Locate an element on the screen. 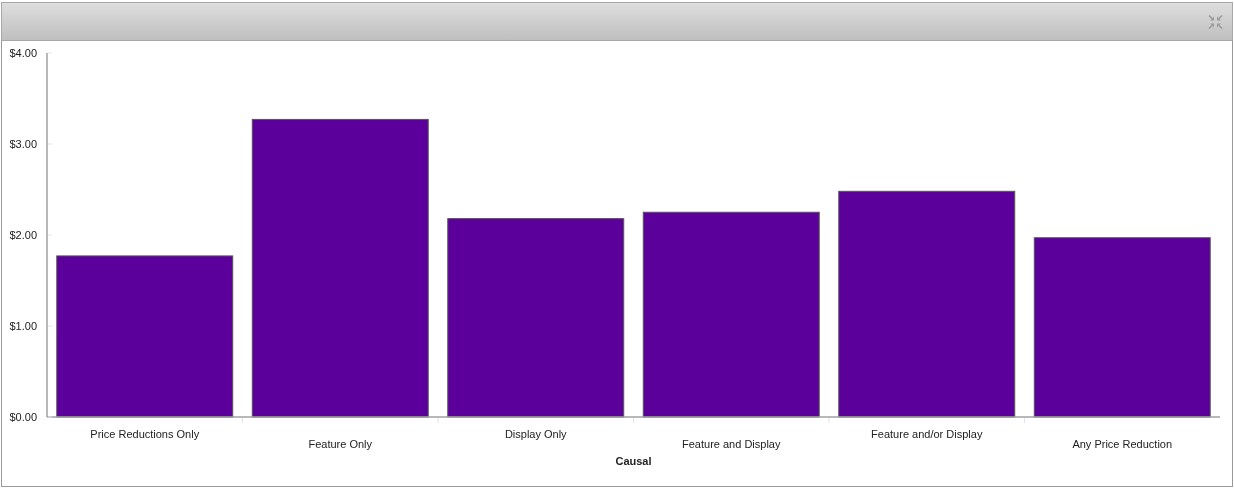 The height and width of the screenshot is (488, 1234). x-axis-title: Causal is located at coordinates (633, 461).